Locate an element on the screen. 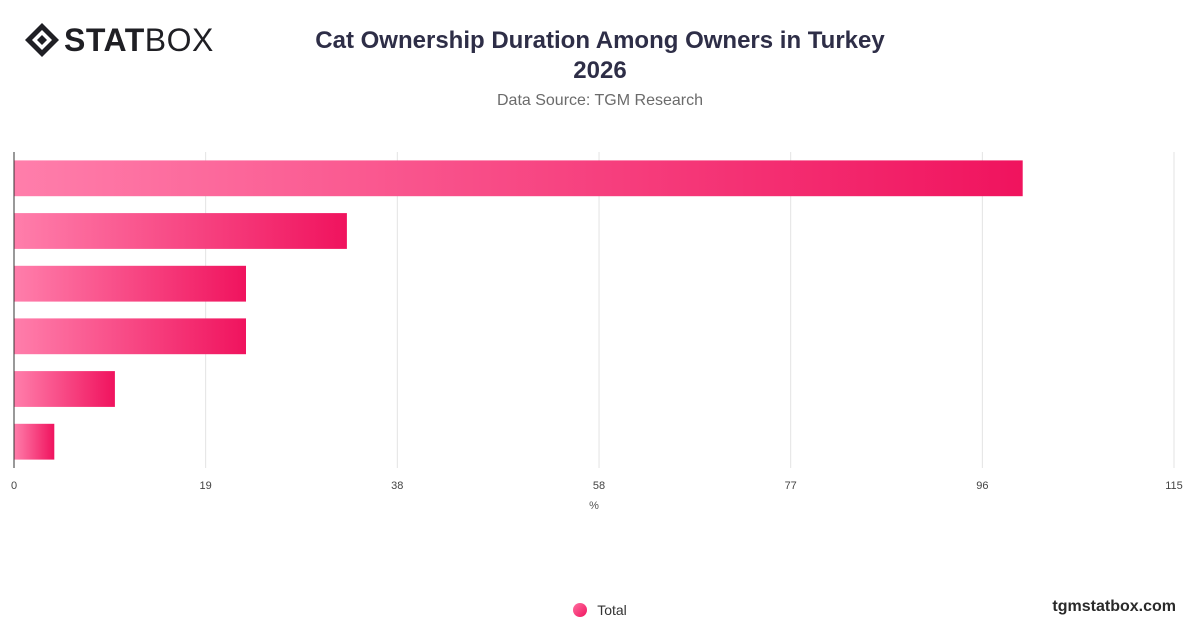 This screenshot has height=628, width=1200. x-tick-label: 96 is located at coordinates (982, 486).